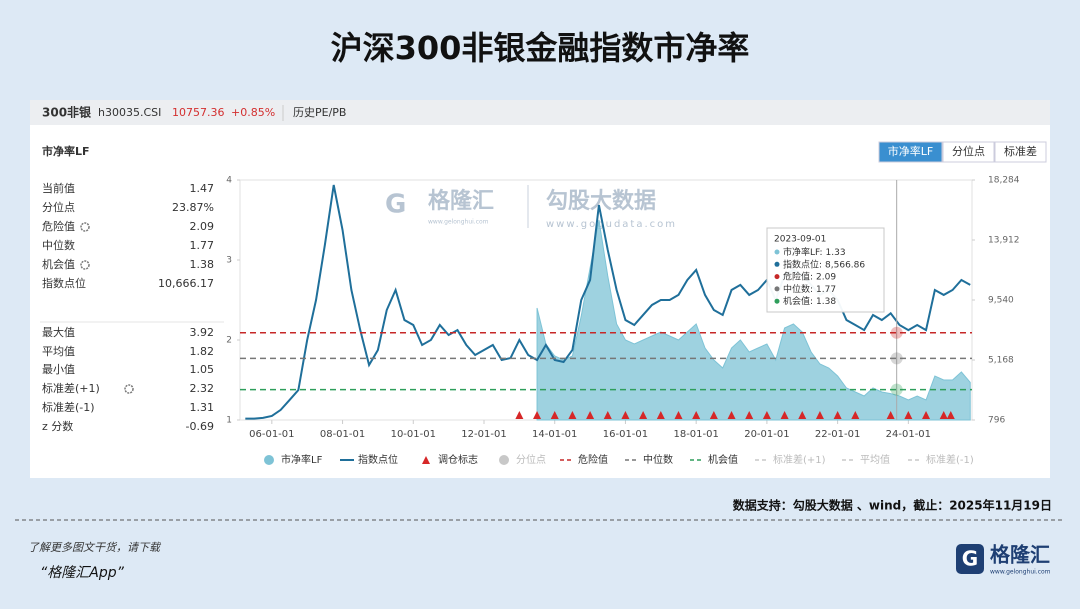  Describe the element at coordinates (1001, 361) in the screenshot. I see `y2-tick-label: 5,168` at that location.